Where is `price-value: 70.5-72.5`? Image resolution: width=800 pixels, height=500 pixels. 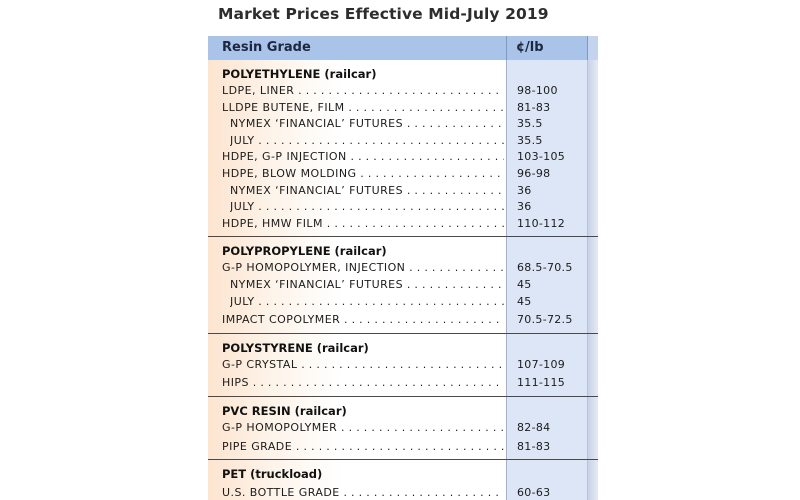 price-value: 70.5-72.5 is located at coordinates (545, 320).